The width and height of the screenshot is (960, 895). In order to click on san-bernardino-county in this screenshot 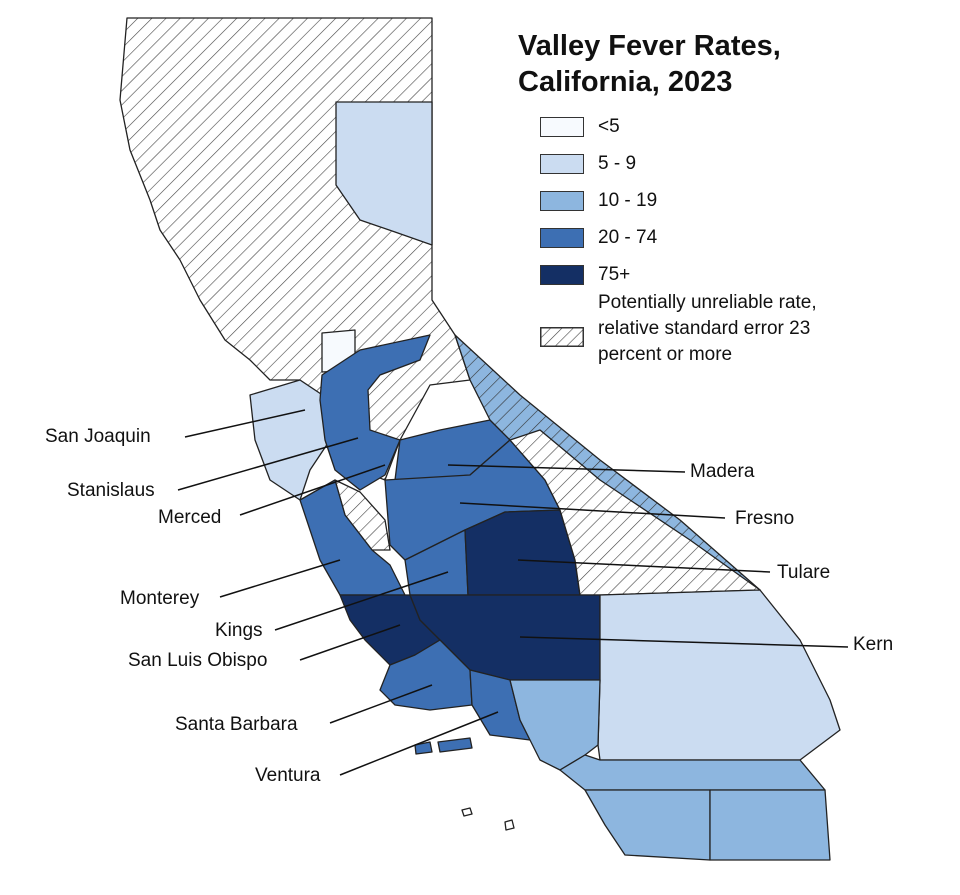, I will do `click(719, 675)`.